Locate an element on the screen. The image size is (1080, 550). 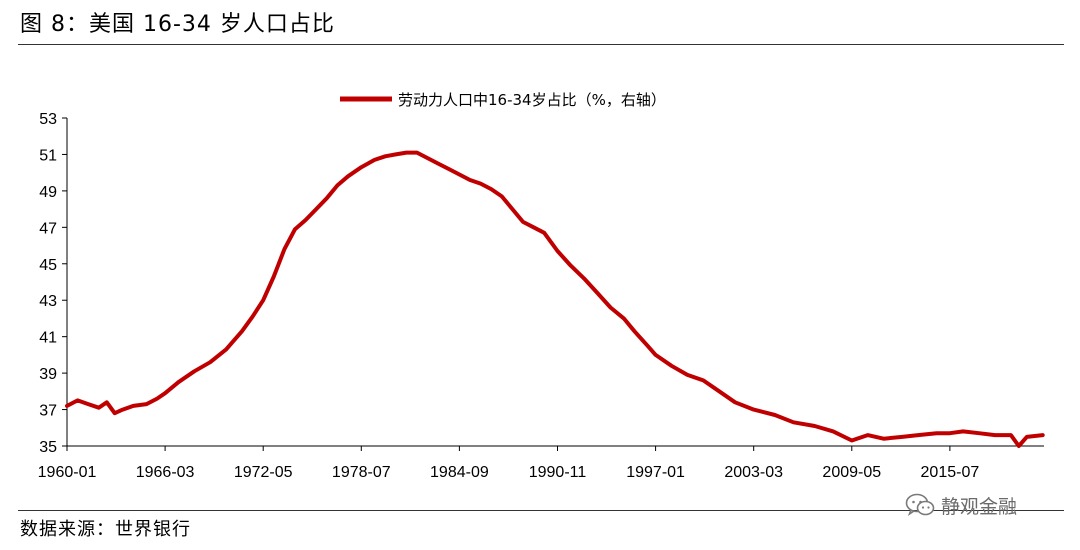
wechat-icon is located at coordinates (920, 505).